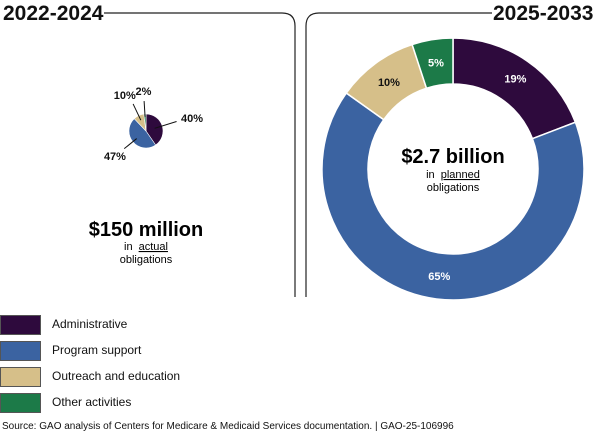  What do you see at coordinates (97, 350) in the screenshot?
I see `legend-label: Program support` at bounding box center [97, 350].